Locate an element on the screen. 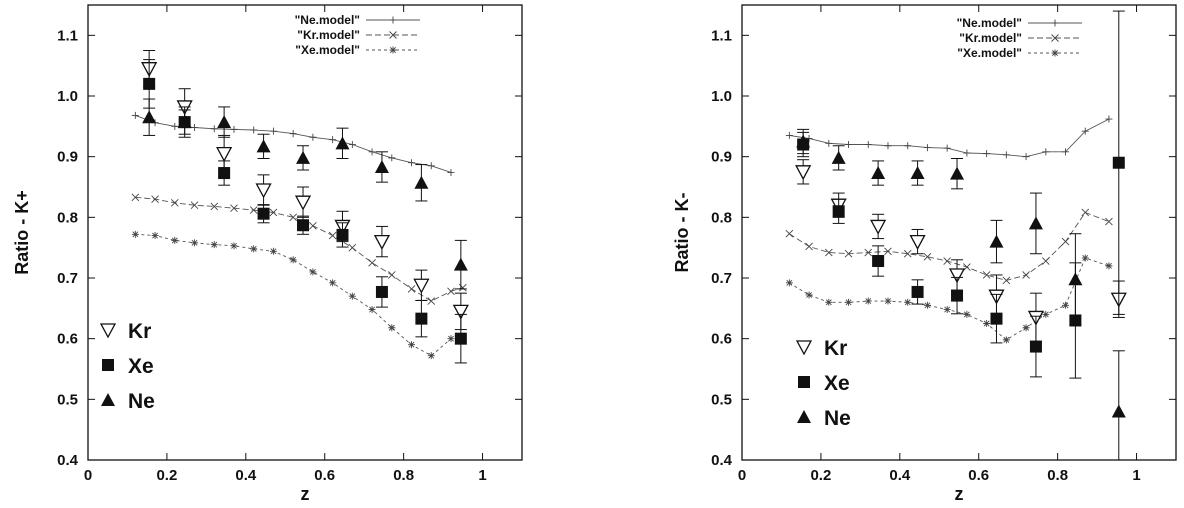 This screenshot has width=1184, height=508. chart1-model-legend-label: "Ne.model" is located at coordinates (327, 20).